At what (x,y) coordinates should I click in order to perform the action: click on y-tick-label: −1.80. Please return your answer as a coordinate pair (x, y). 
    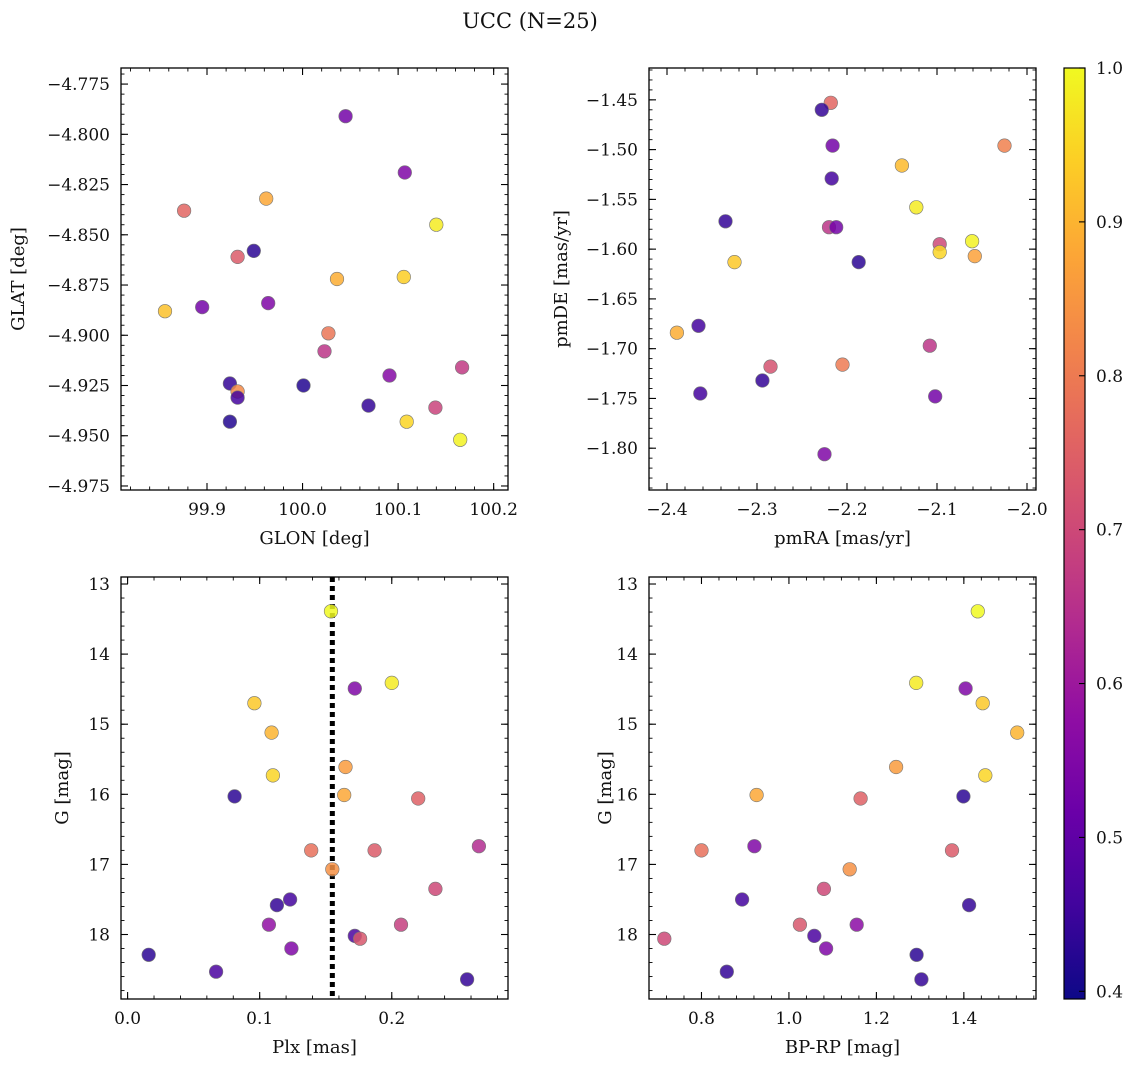
    Looking at the image, I should click on (612, 449).